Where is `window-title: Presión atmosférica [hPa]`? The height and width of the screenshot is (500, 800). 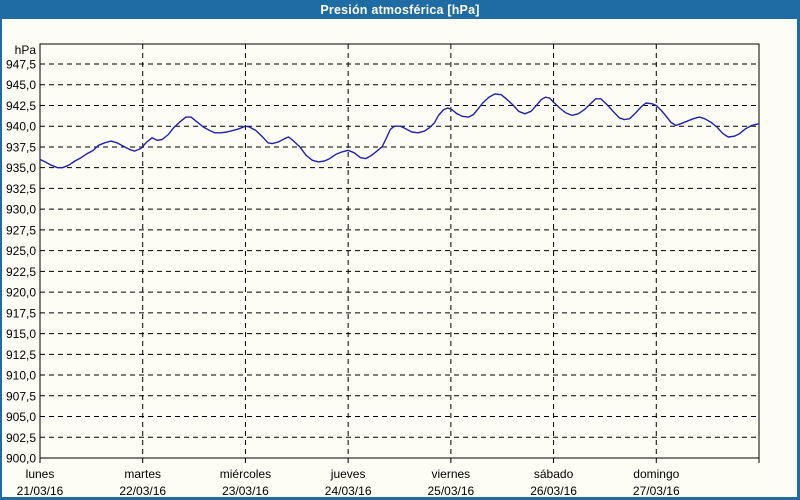
window-title: Presión atmosférica [hPa] is located at coordinates (400, 9).